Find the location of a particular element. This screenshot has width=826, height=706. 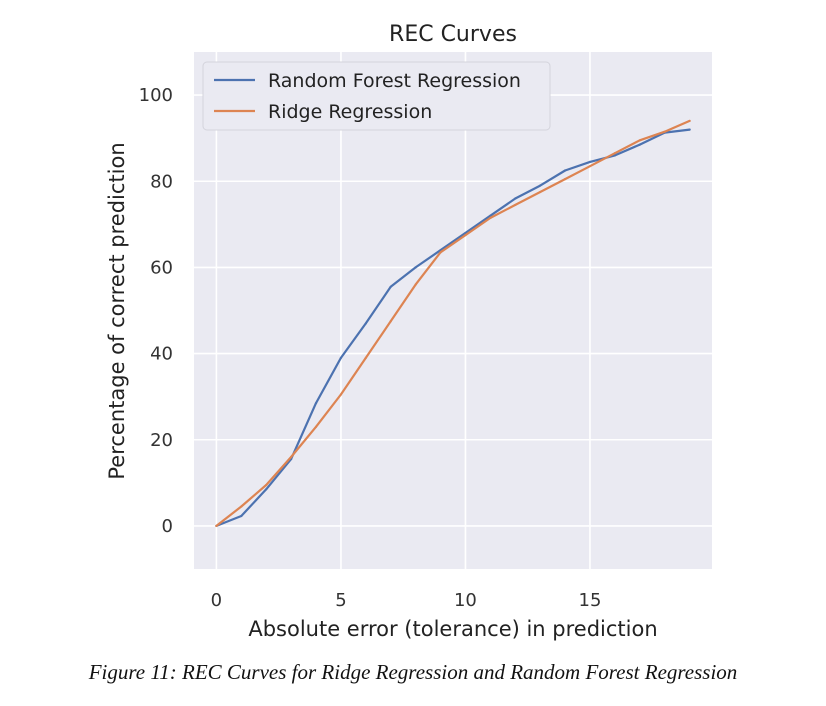

legend-label-random-forest: Random Forest Regression is located at coordinates (394, 81).